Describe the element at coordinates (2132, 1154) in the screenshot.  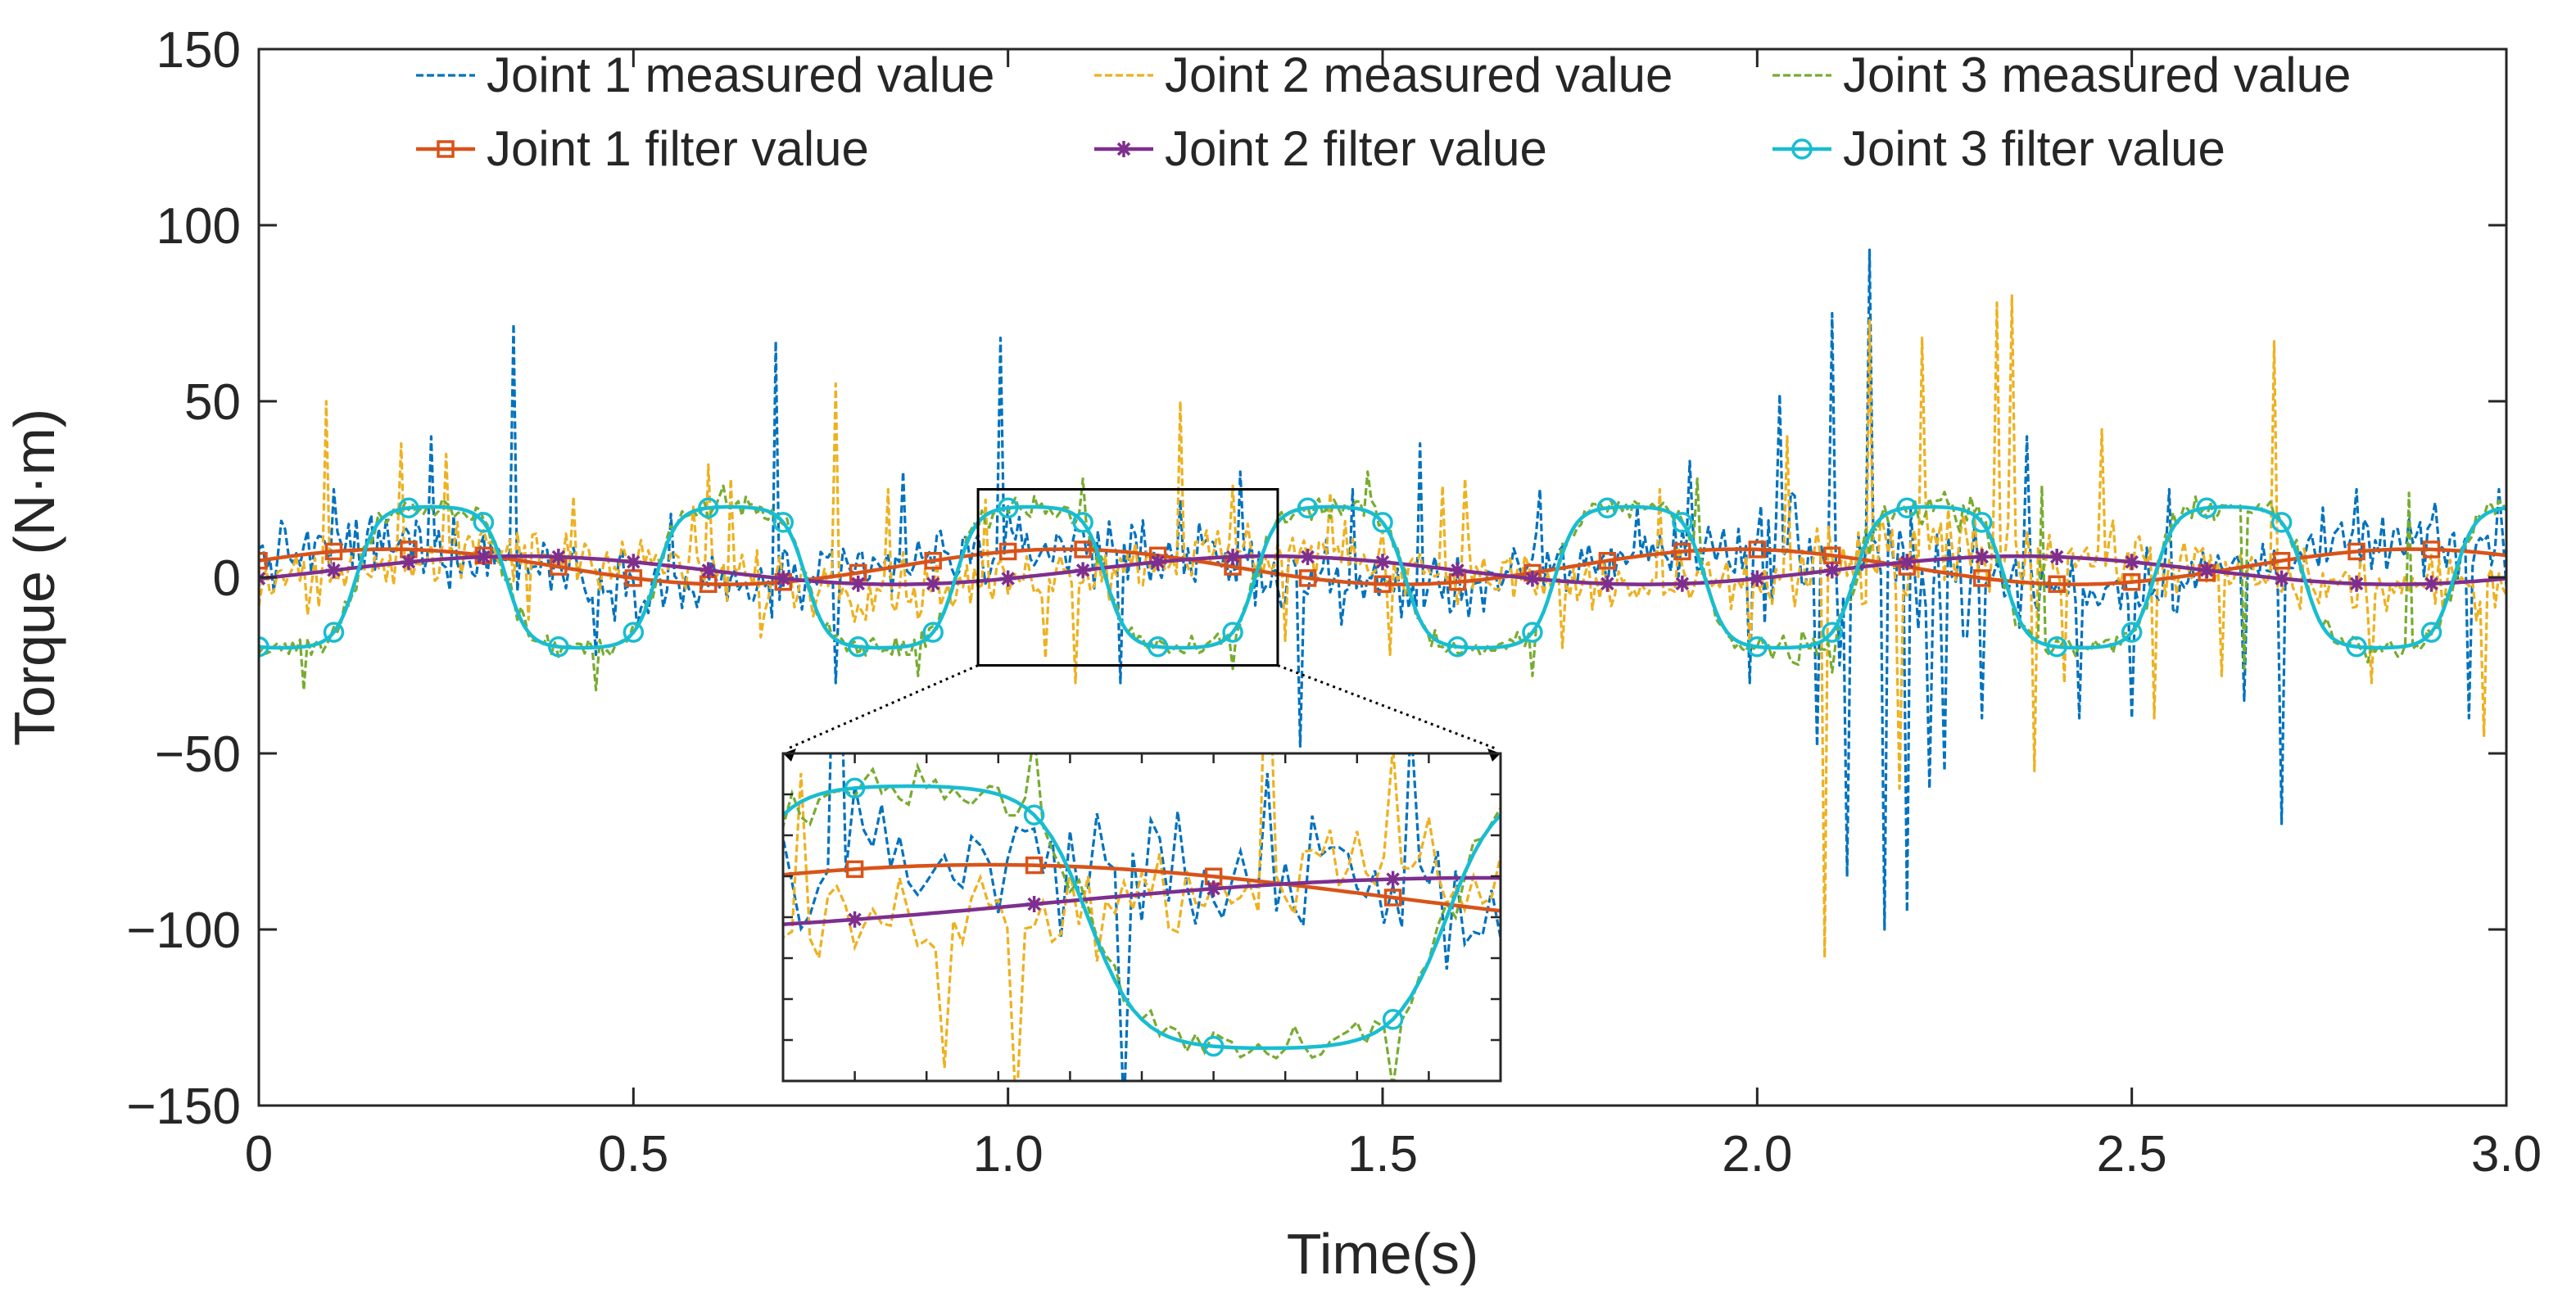
I see `x-tick-label-6: 2.5` at that location.